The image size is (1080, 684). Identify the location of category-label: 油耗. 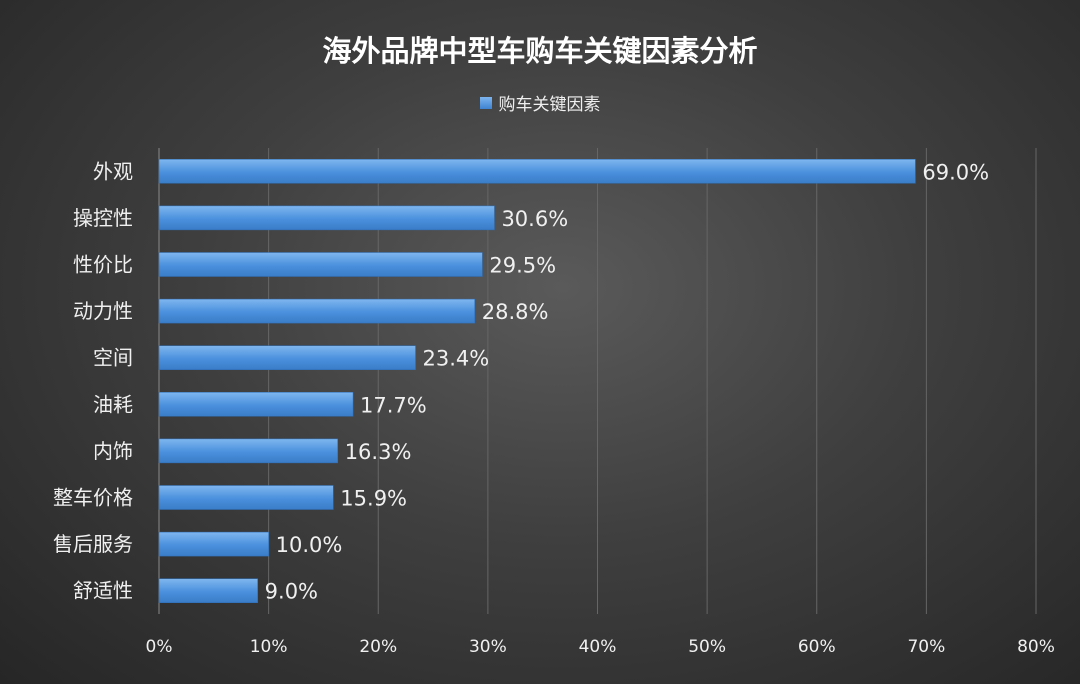
(113, 404).